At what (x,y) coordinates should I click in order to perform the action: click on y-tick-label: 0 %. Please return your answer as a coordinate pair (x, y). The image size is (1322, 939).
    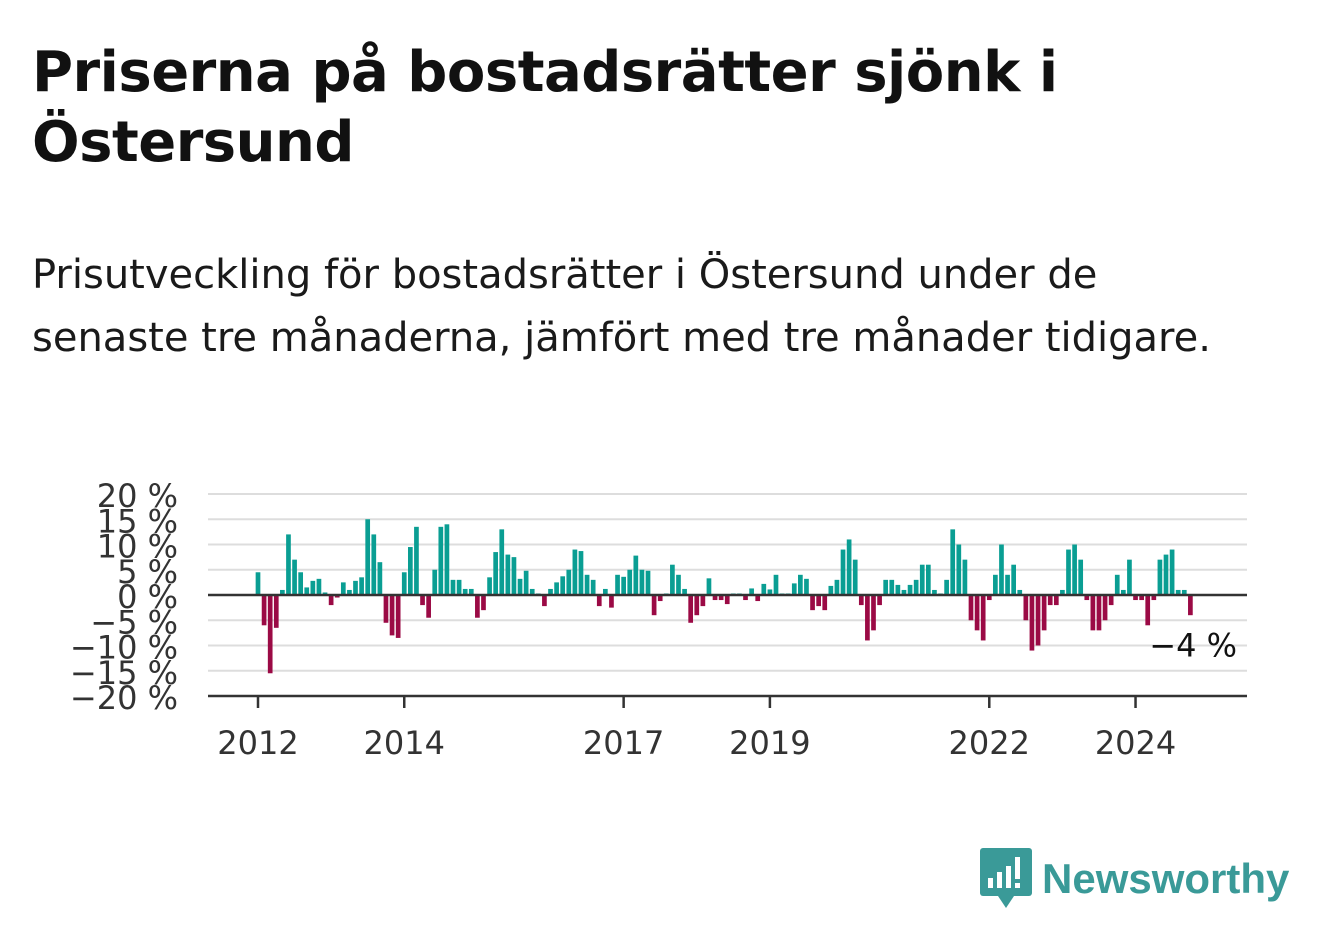
    Looking at the image, I should click on (147, 597).